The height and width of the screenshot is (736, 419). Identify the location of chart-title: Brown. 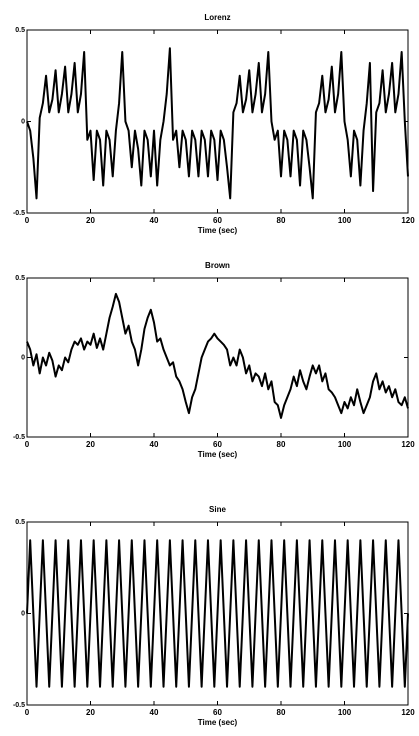
(217, 265).